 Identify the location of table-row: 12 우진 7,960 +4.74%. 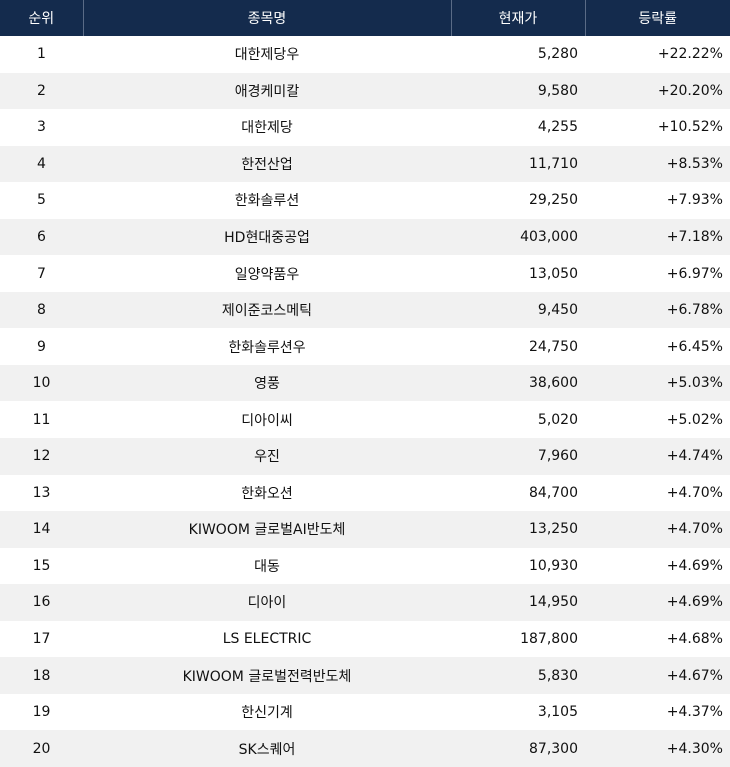
(365, 456).